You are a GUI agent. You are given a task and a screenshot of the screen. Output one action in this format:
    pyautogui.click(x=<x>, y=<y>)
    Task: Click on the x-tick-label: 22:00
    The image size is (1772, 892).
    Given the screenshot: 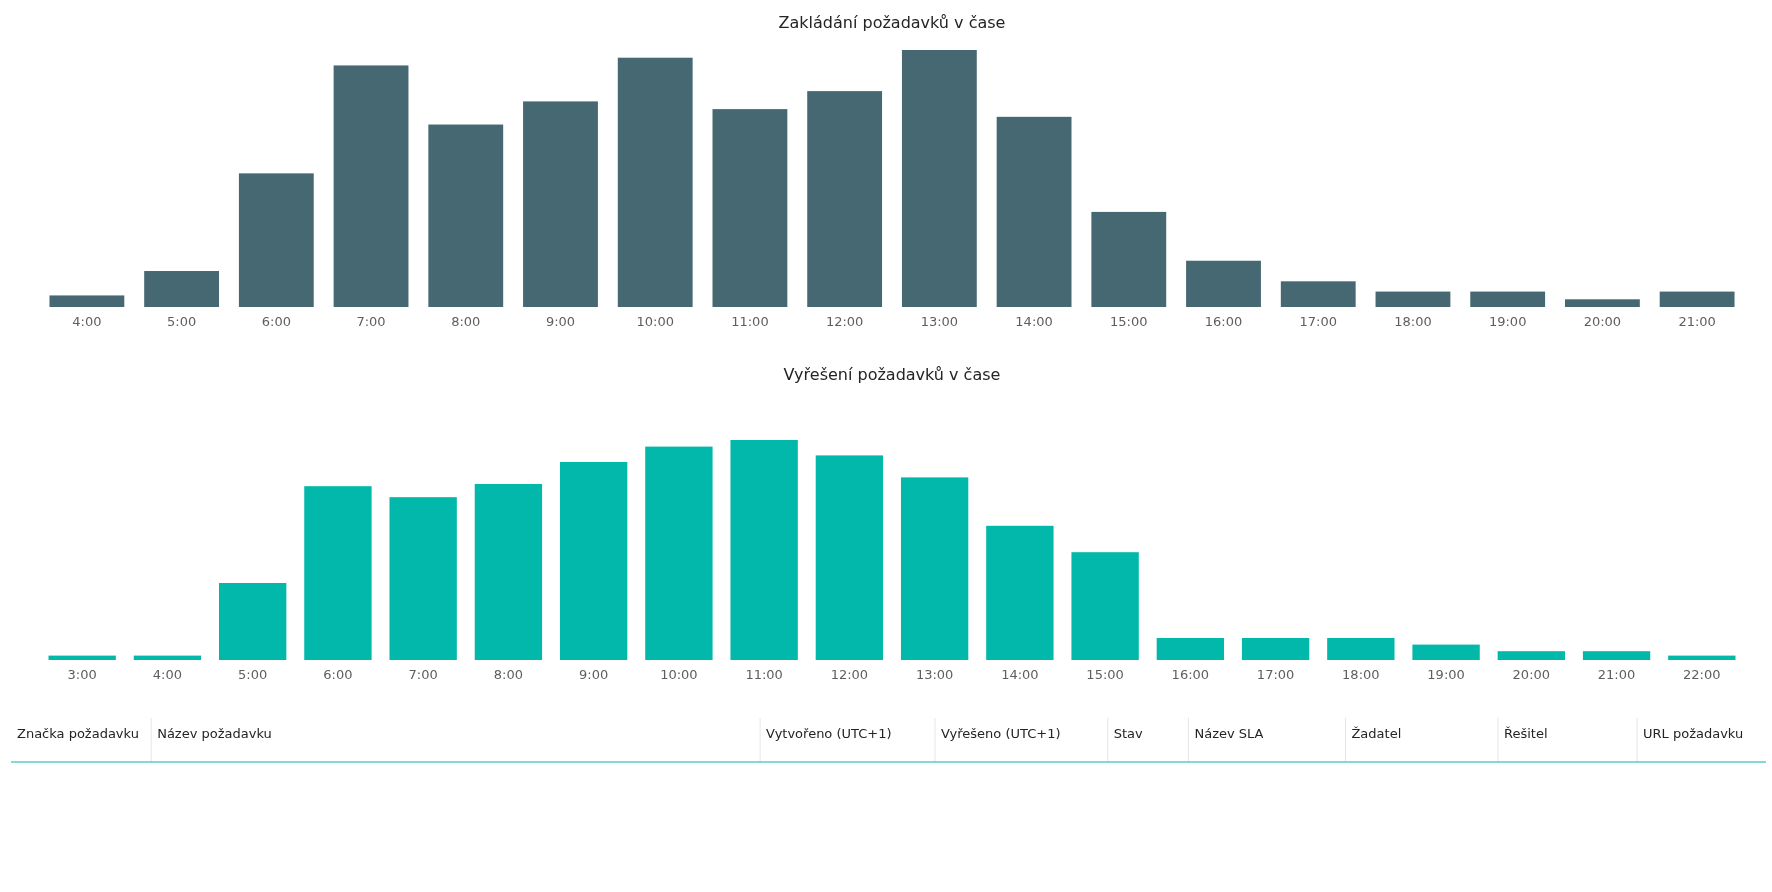 What is the action you would take?
    pyautogui.click(x=1702, y=675)
    